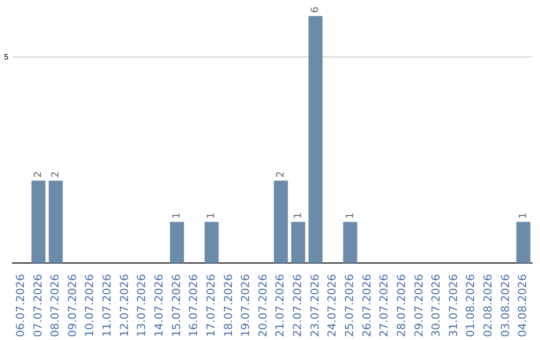 This screenshot has width=540, height=340. I want to click on x-tick-label: 04.08.2026, so click(523, 306).